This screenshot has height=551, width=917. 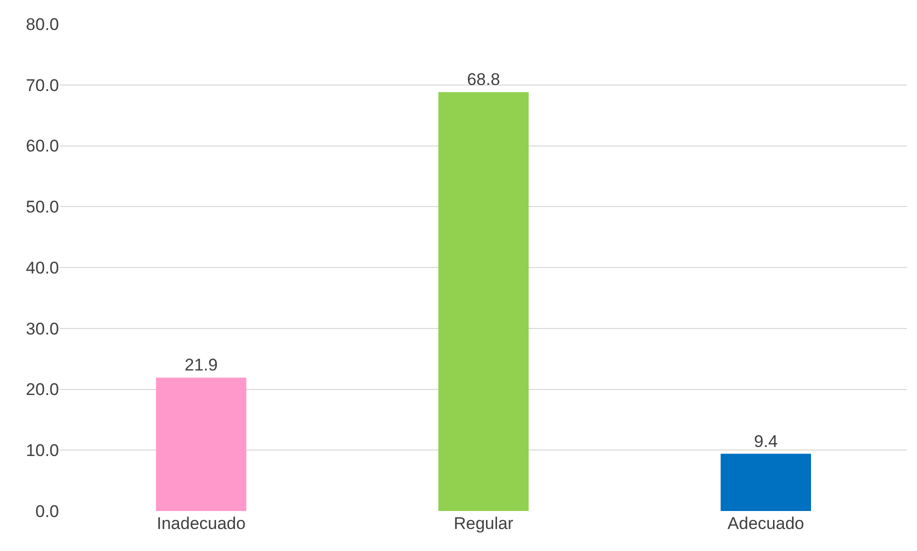 What do you see at coordinates (42, 268) in the screenshot?
I see `y-tick-label: 40.0` at bounding box center [42, 268].